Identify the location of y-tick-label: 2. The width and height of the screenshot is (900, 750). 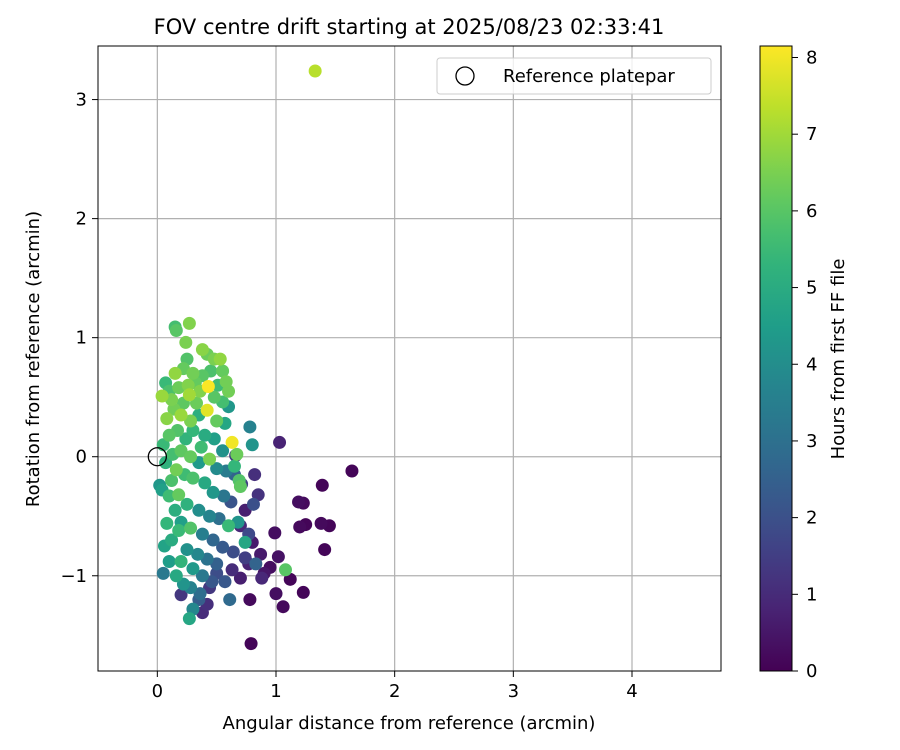
(81, 219).